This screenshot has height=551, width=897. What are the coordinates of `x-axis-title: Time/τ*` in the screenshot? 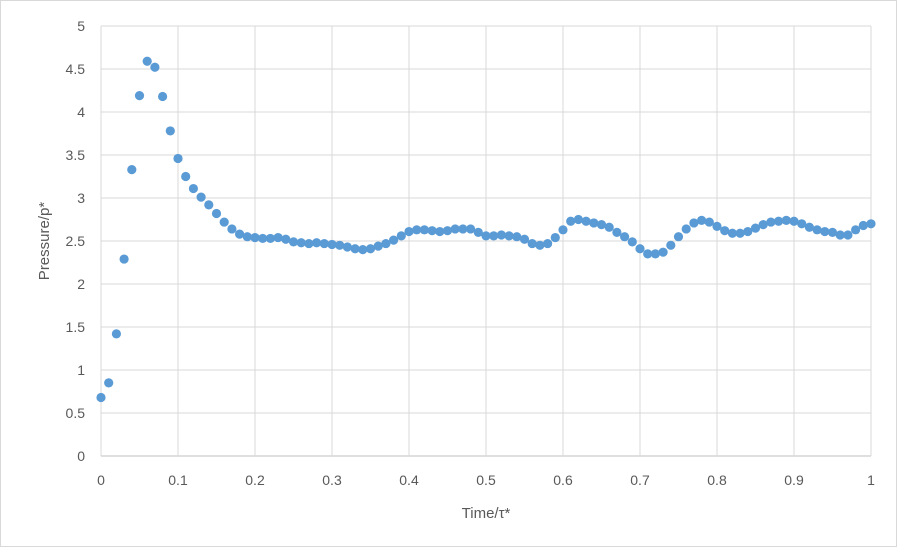 It's located at (486, 513).